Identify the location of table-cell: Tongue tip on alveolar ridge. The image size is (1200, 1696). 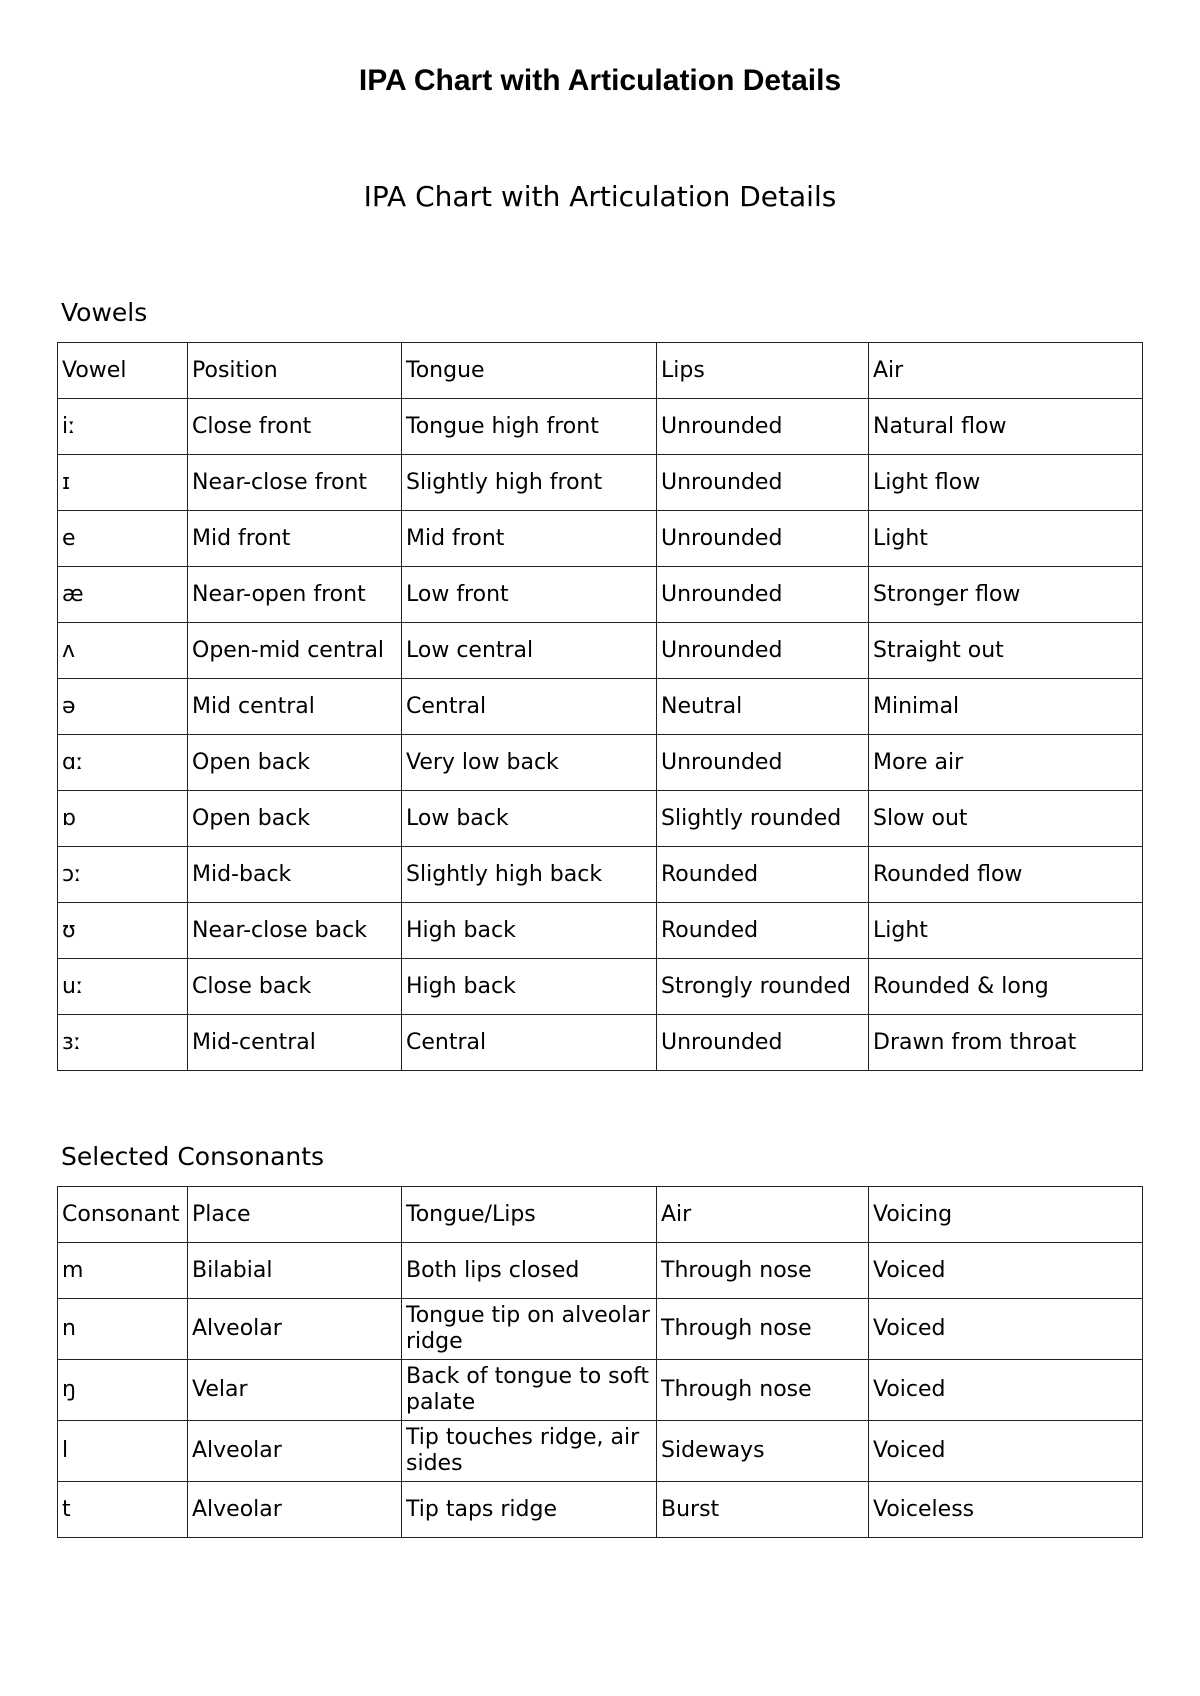
(529, 1329).